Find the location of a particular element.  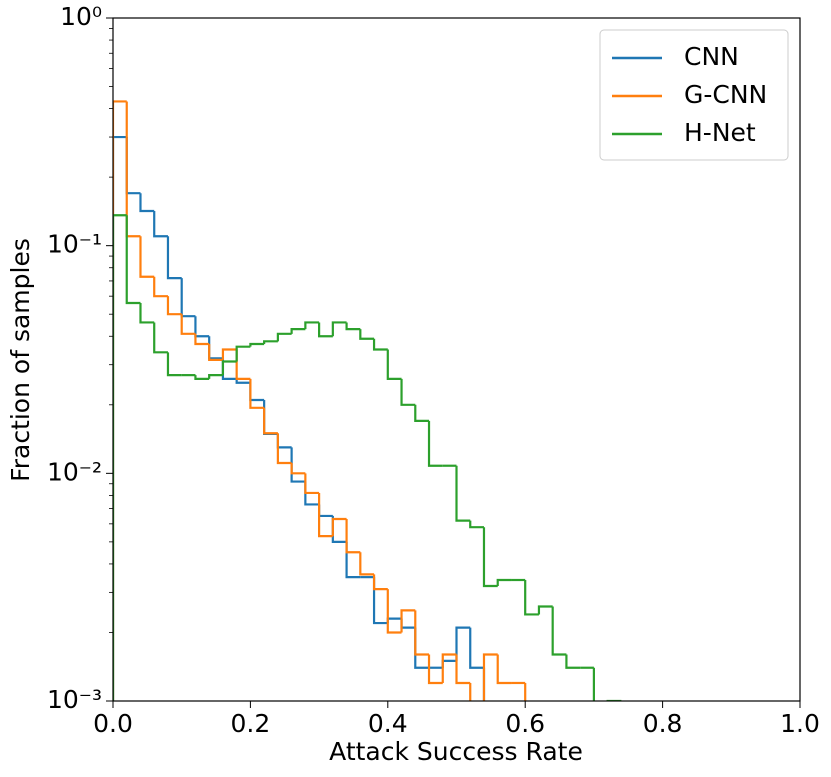

x-tick-label: 0.4 is located at coordinates (388, 723).